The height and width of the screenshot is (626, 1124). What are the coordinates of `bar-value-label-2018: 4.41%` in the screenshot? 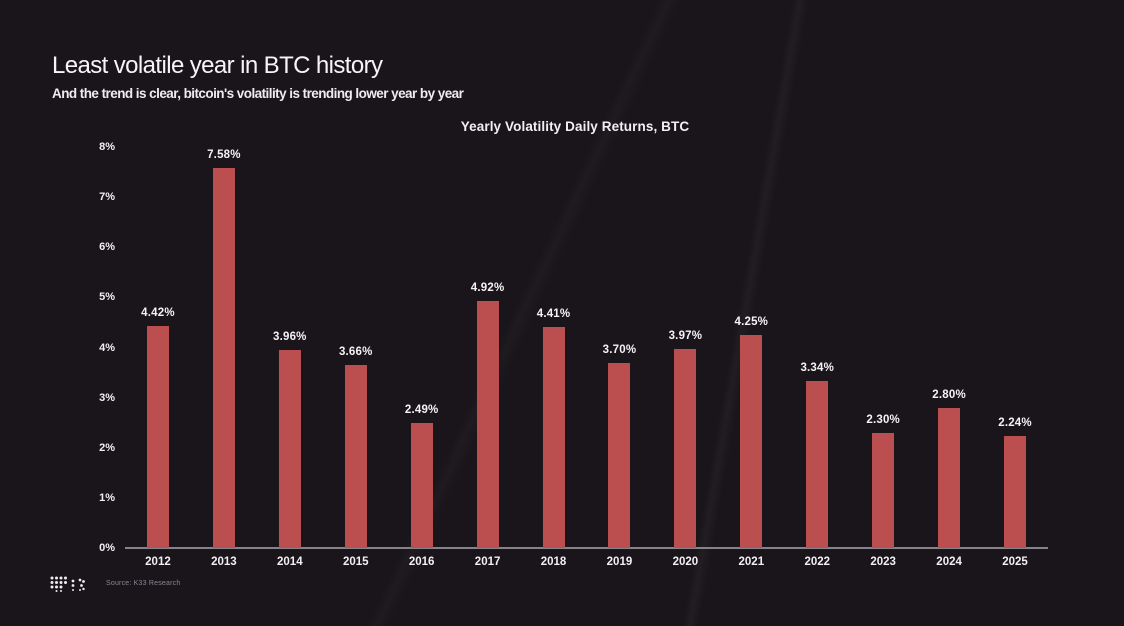 It's located at (553, 313).